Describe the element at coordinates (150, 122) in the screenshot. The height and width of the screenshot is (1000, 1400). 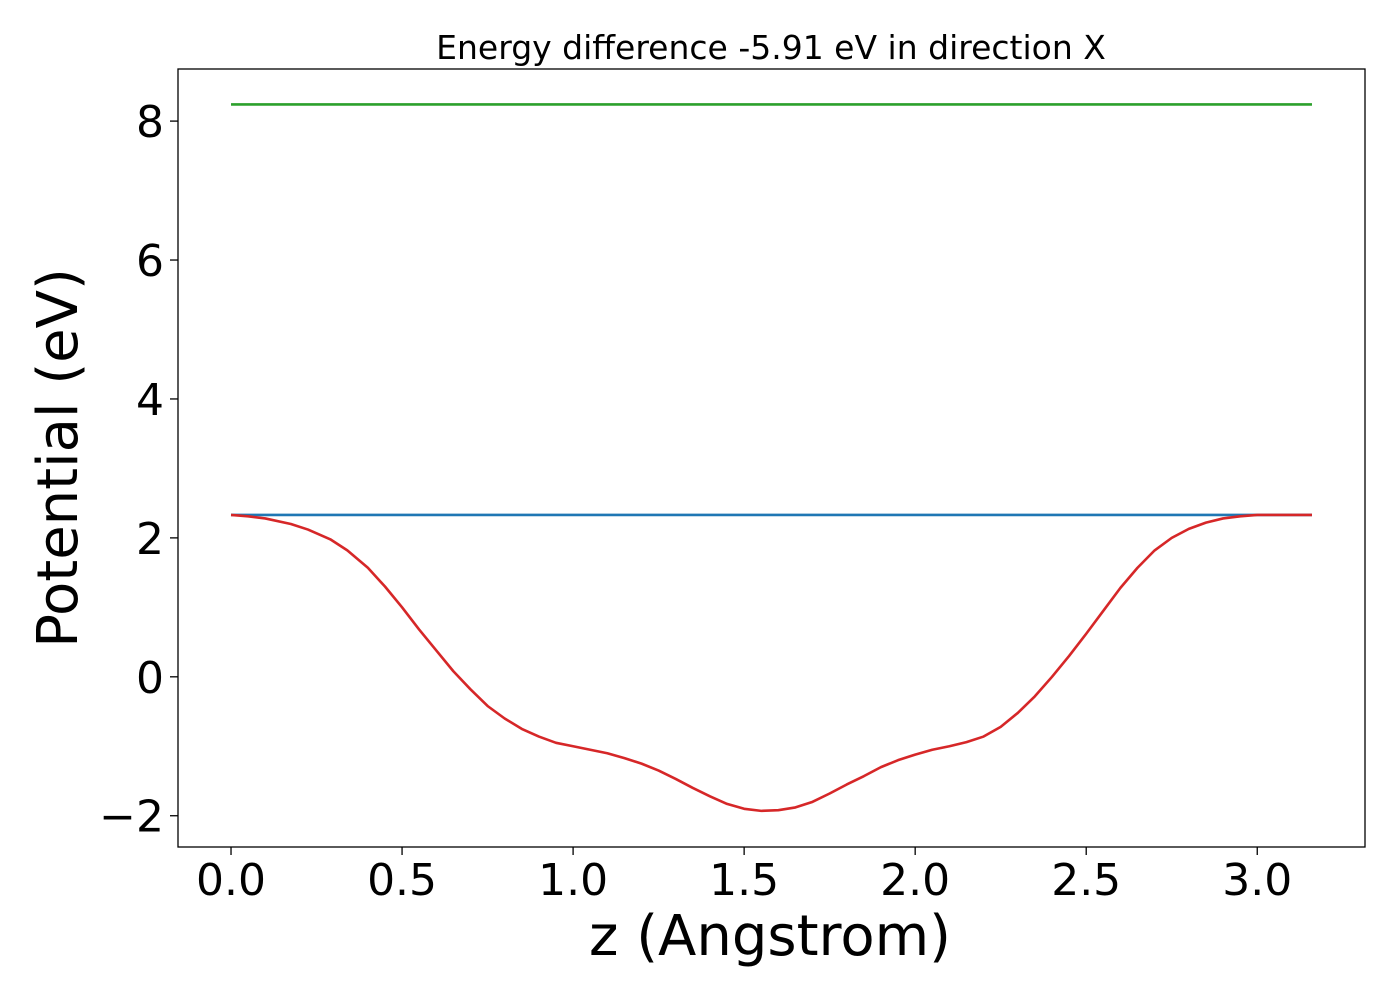
I see `y-tick-label: 8` at that location.